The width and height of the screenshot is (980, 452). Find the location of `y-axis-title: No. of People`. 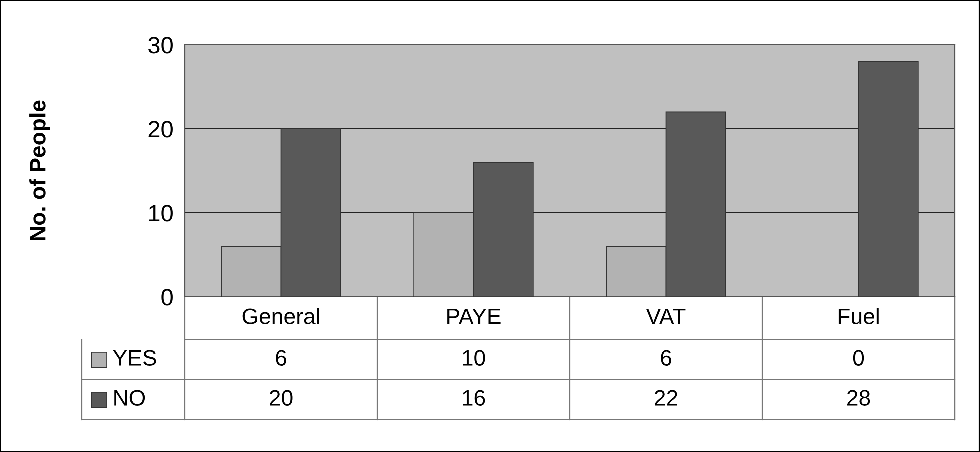

y-axis-title: No. of People is located at coordinates (40, 170).